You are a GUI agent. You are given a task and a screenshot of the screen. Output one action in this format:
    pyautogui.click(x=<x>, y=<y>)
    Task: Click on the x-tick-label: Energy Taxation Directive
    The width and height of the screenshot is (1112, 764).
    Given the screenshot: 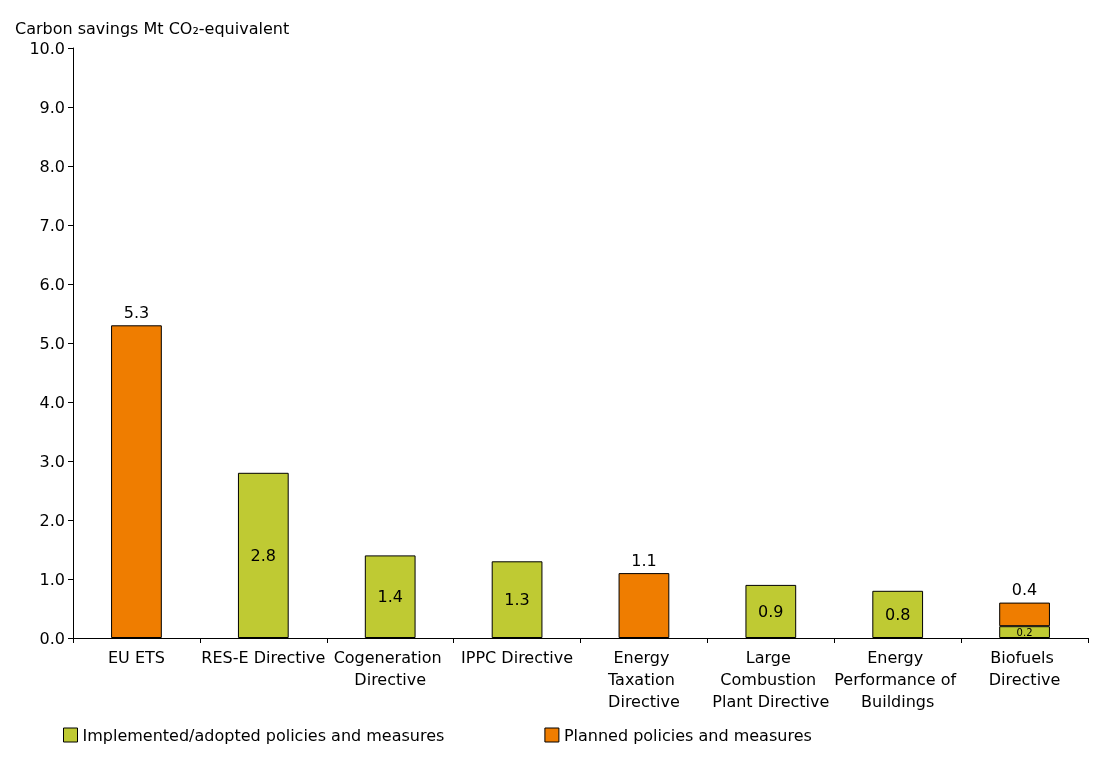 What is the action you would take?
    pyautogui.click(x=643, y=679)
    